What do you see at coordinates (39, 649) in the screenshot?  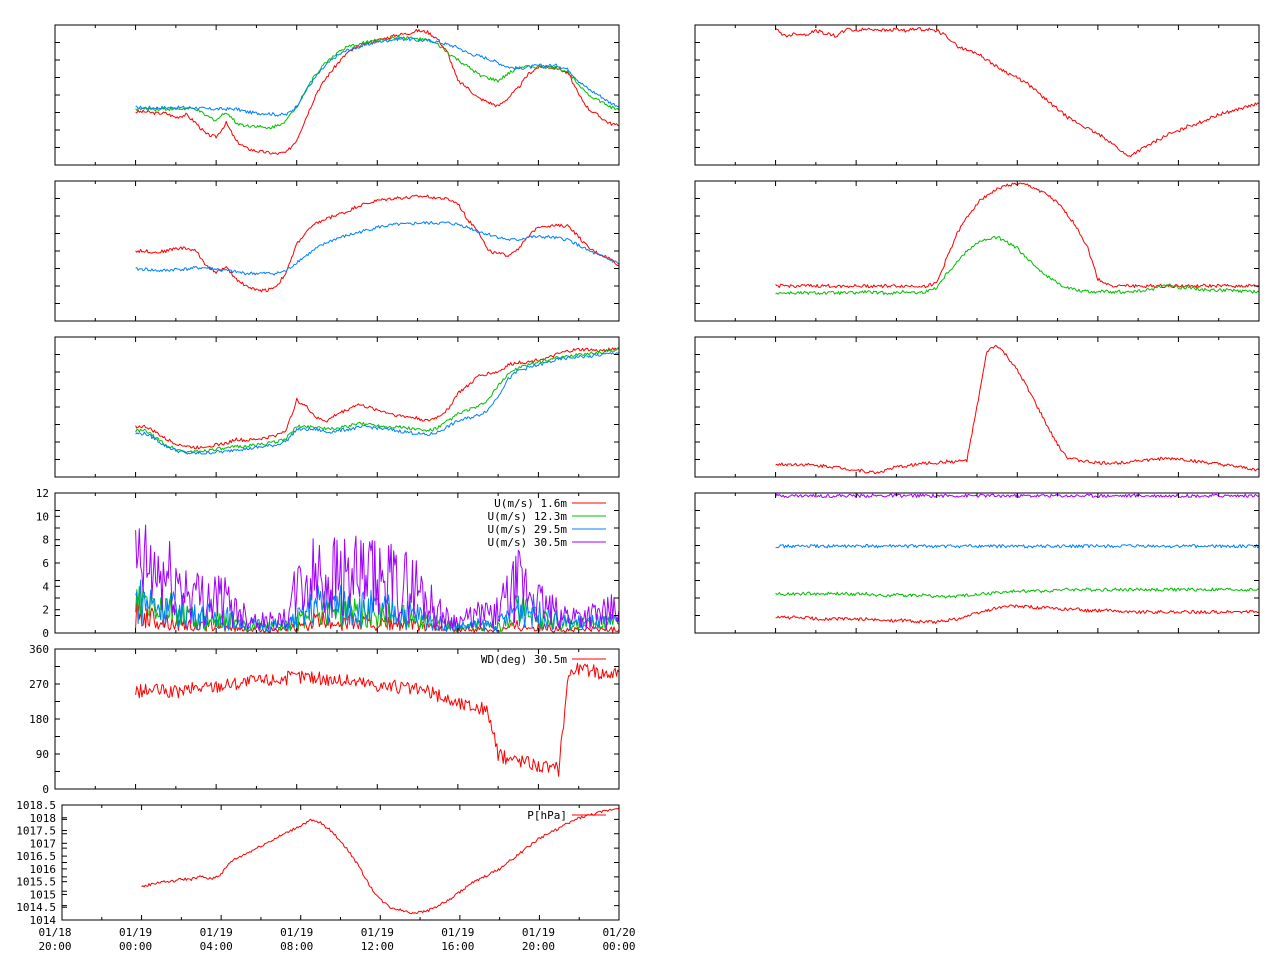 I see `y-tick-label: 360` at bounding box center [39, 649].